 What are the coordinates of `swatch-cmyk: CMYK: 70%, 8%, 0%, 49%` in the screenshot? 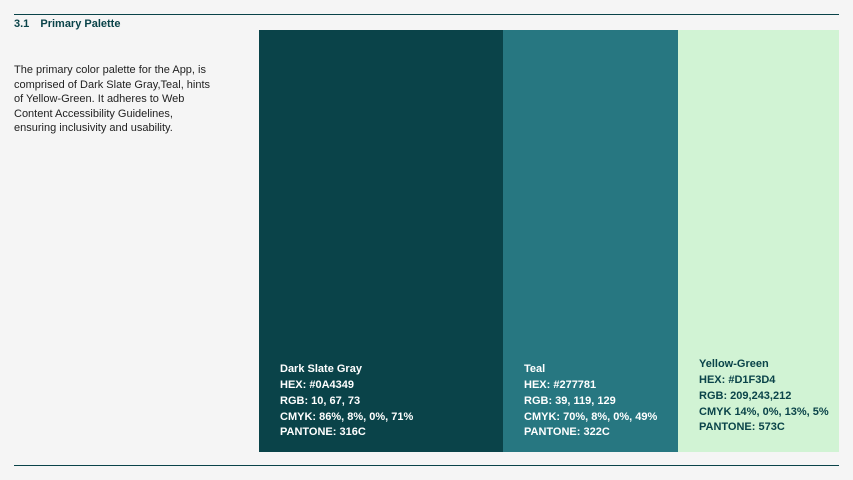 It's located at (591, 416).